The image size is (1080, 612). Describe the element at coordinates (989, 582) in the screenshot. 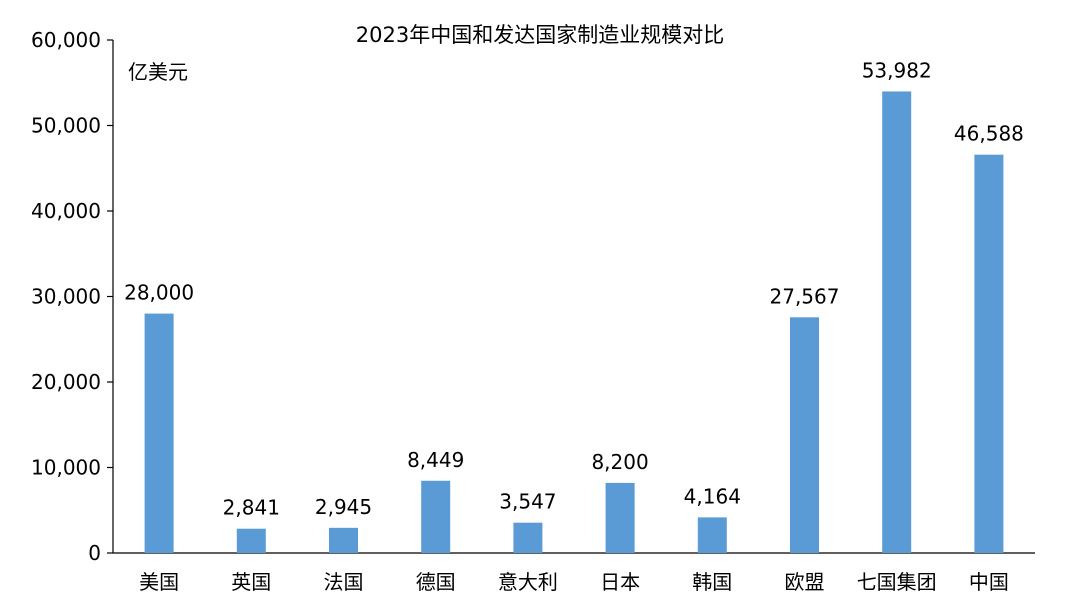

I see `x-category-label: 中国` at that location.